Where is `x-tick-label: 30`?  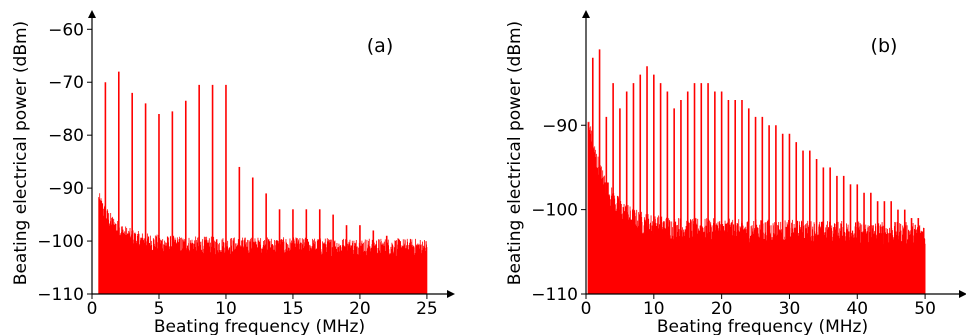 x-tick-label: 30 is located at coordinates (790, 309).